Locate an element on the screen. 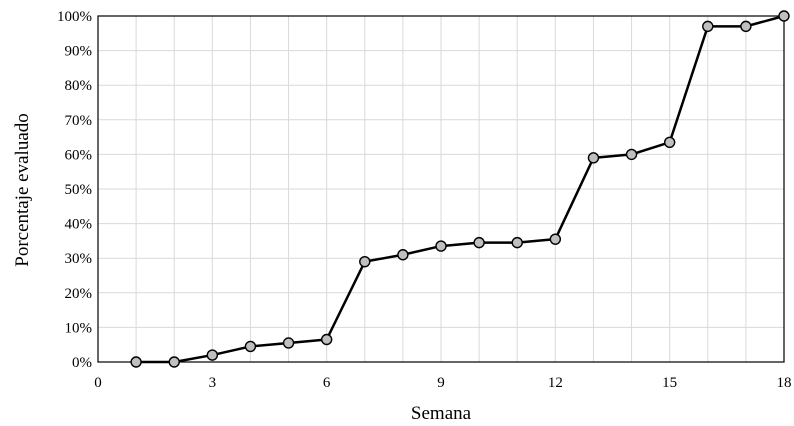 The width and height of the screenshot is (794, 426). y-tick-label: 50% is located at coordinates (79, 190).